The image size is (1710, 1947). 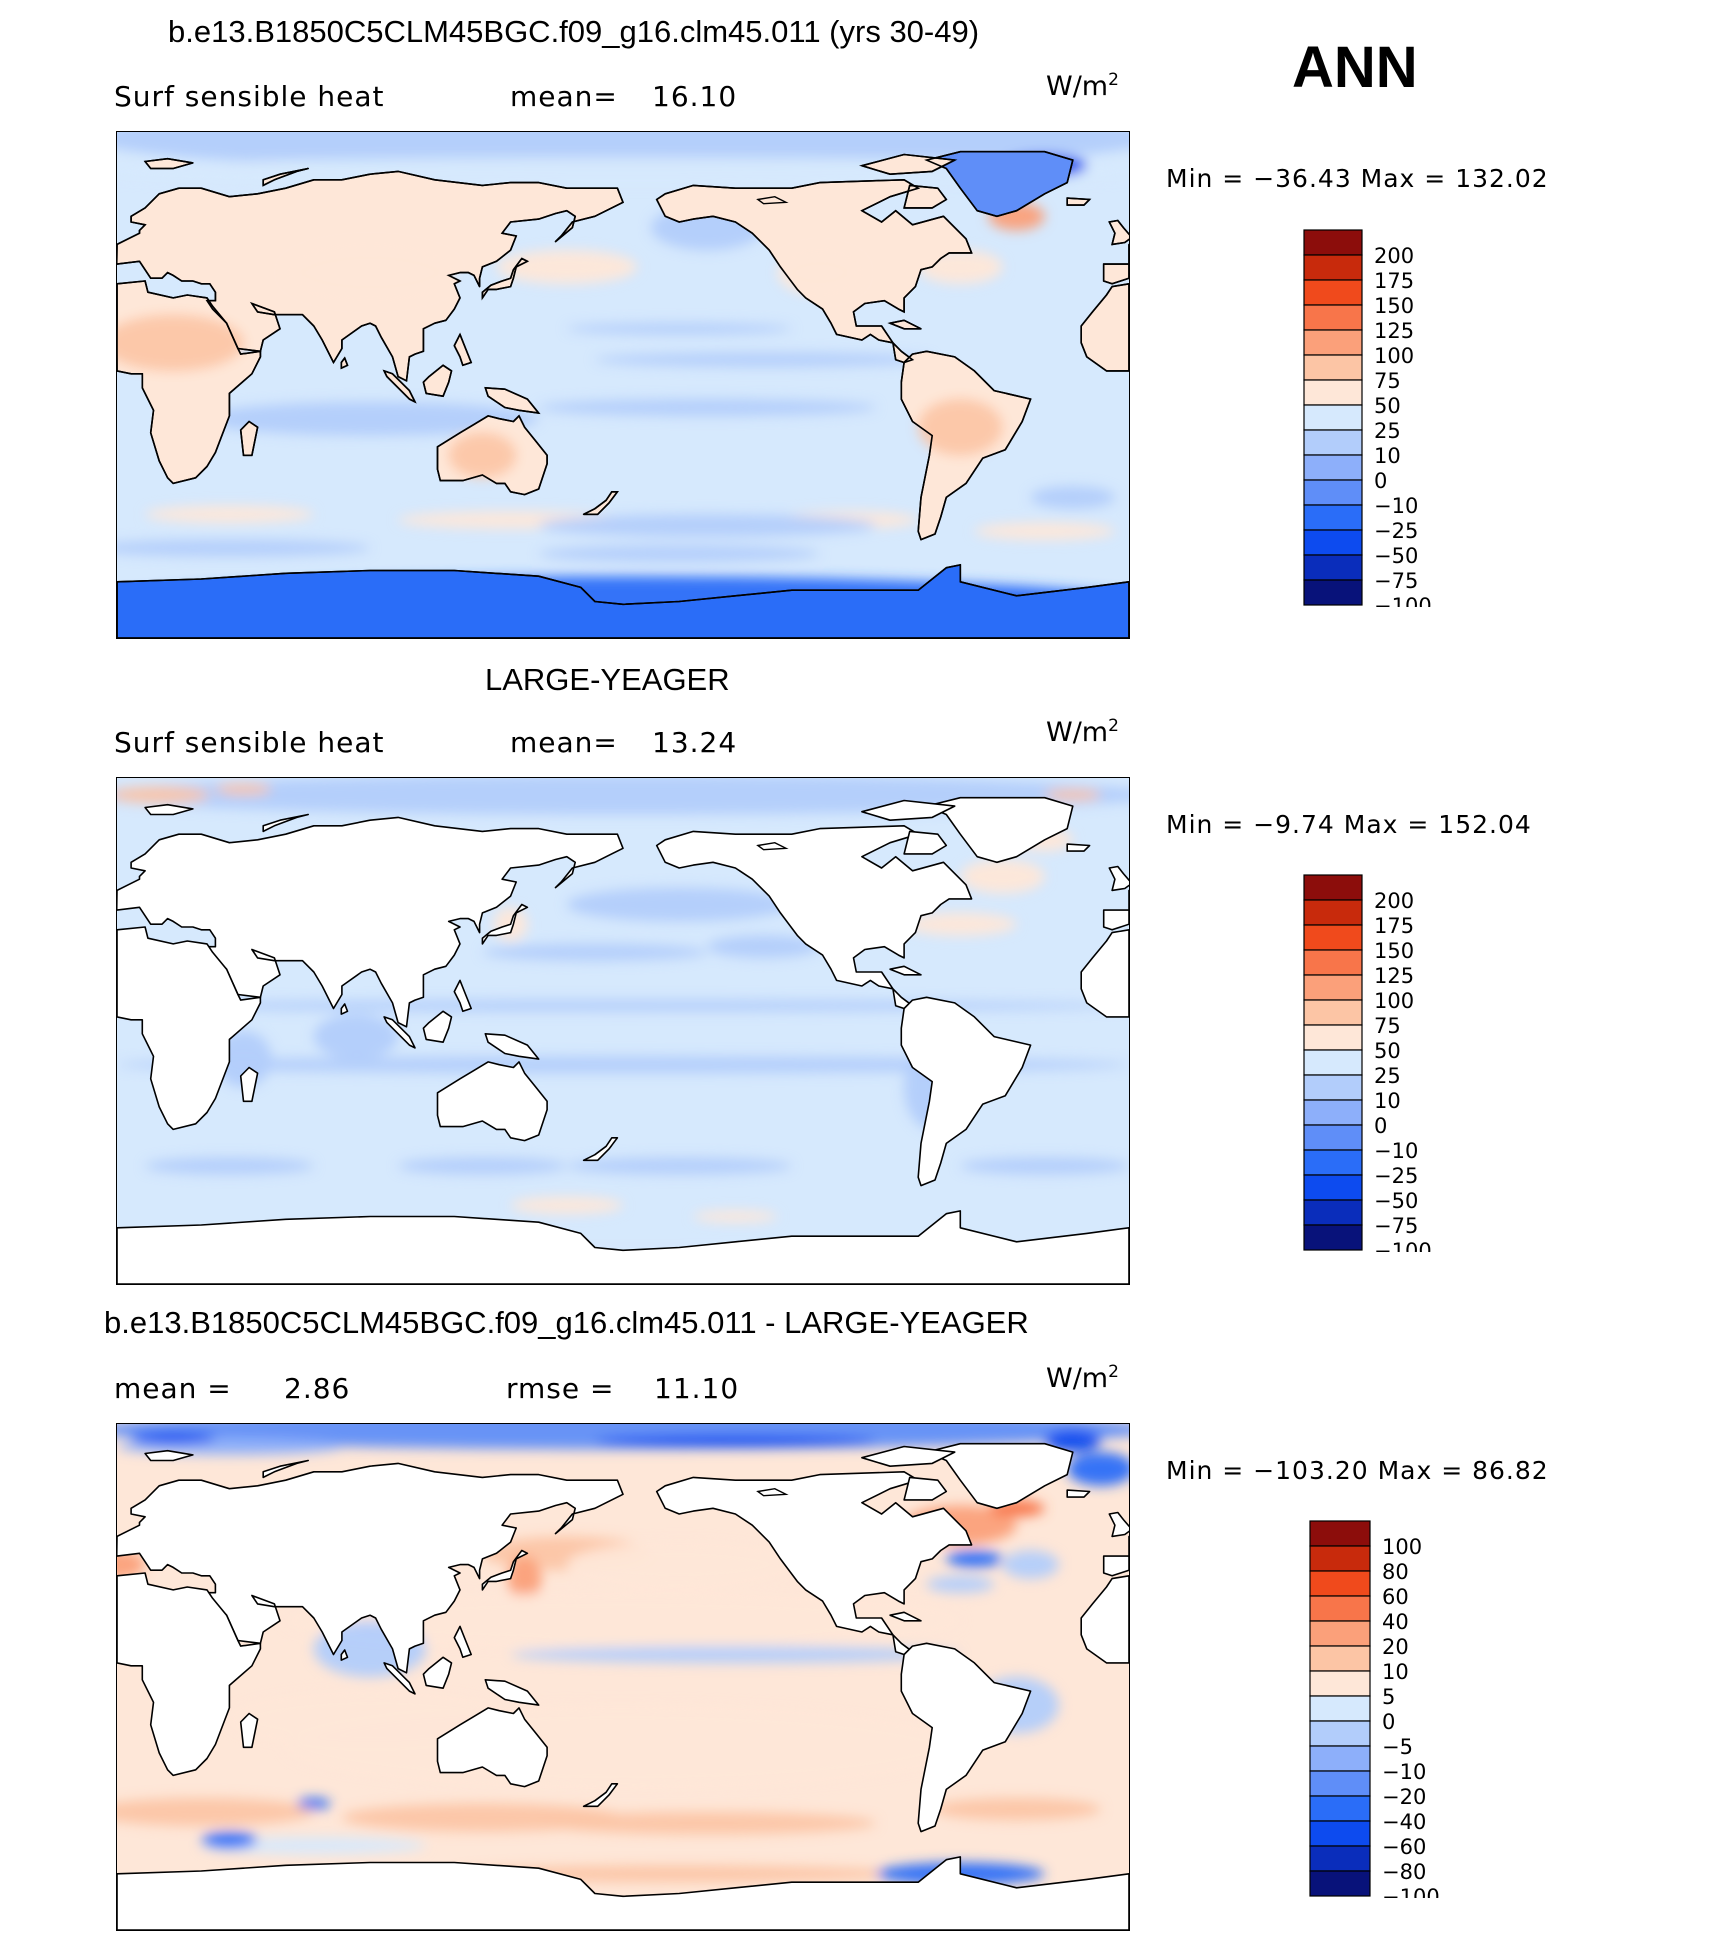 What do you see at coordinates (1404, 1822) in the screenshot?
I see `colorbar-tick-label: −40` at bounding box center [1404, 1822].